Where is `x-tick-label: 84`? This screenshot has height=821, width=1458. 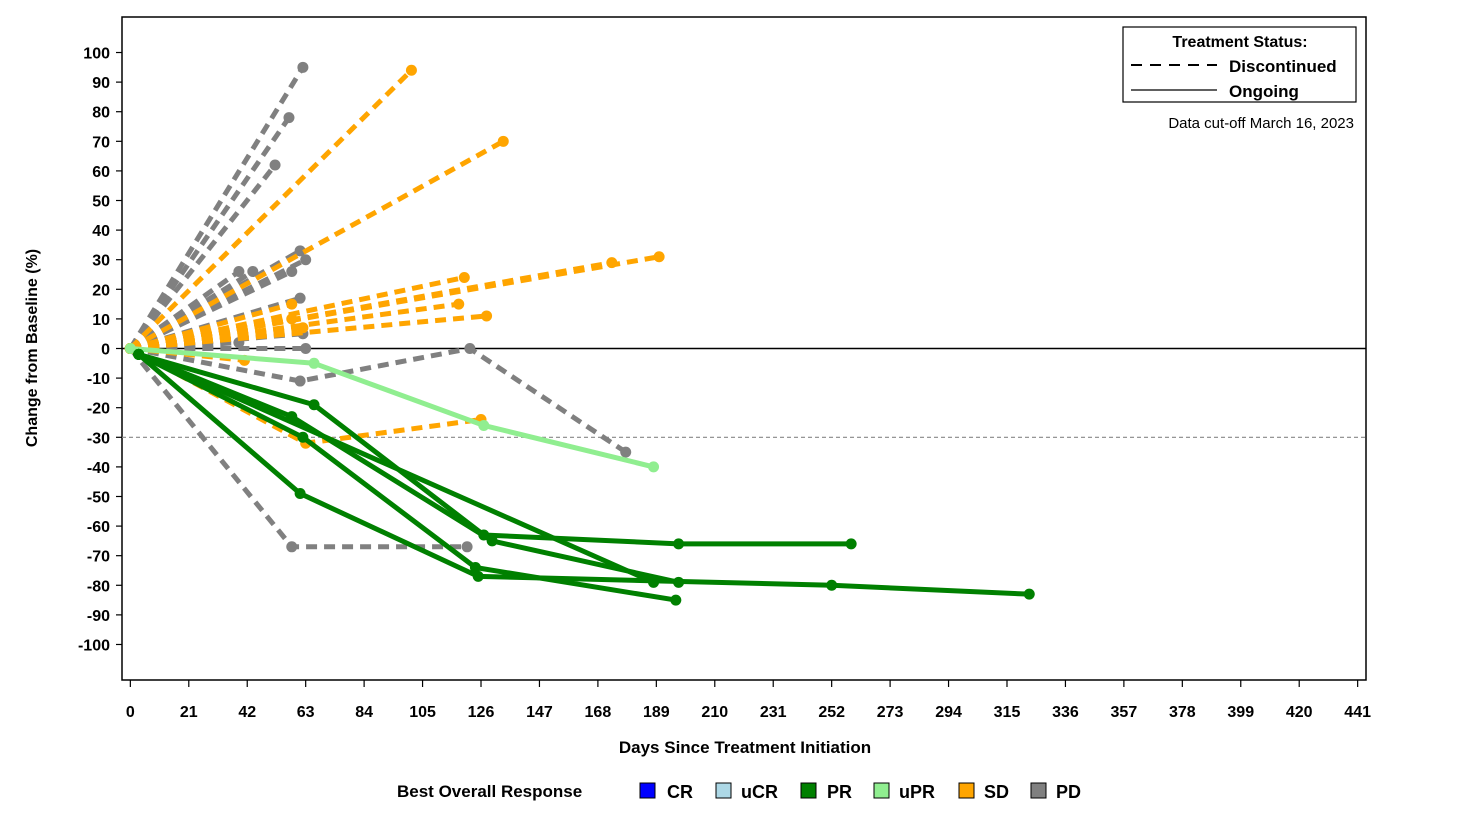
x-tick-label: 84 is located at coordinates (364, 712).